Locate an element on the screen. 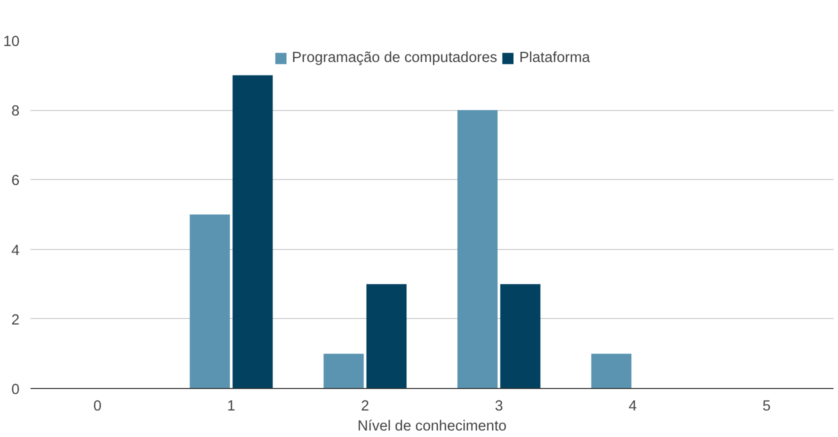  x-tick-label: 2 is located at coordinates (365, 406).